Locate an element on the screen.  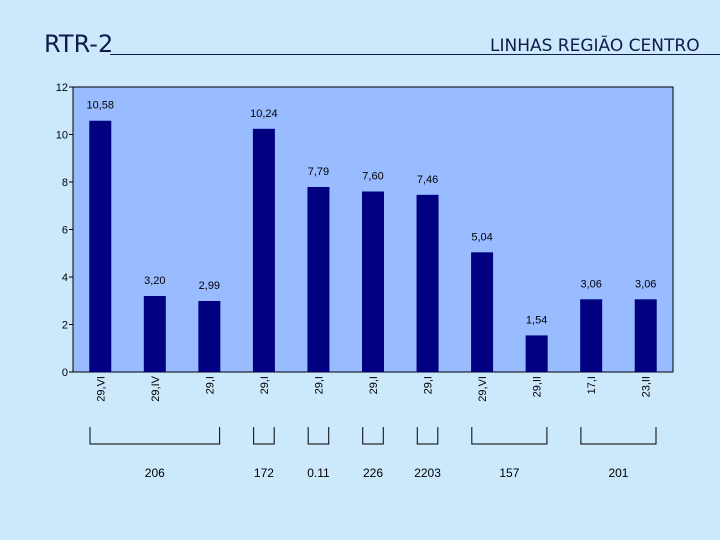
x-tick-label: 17,I is located at coordinates (592, 385).